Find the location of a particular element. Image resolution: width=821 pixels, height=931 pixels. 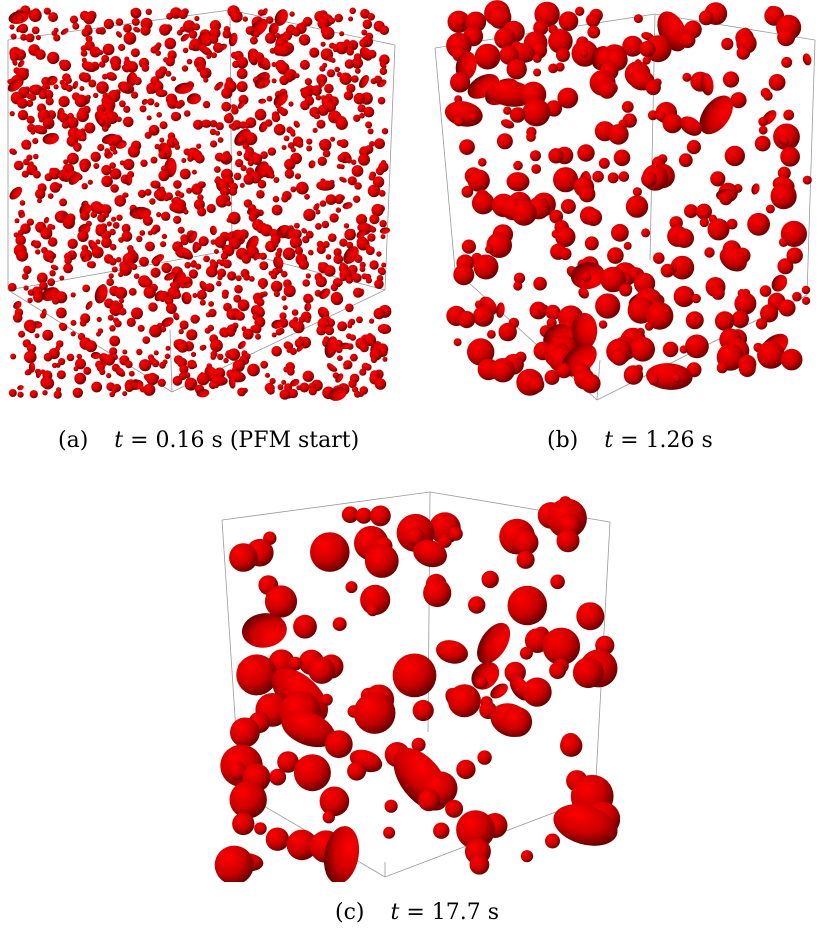

caption-b-label: (b) is located at coordinates (563, 440).